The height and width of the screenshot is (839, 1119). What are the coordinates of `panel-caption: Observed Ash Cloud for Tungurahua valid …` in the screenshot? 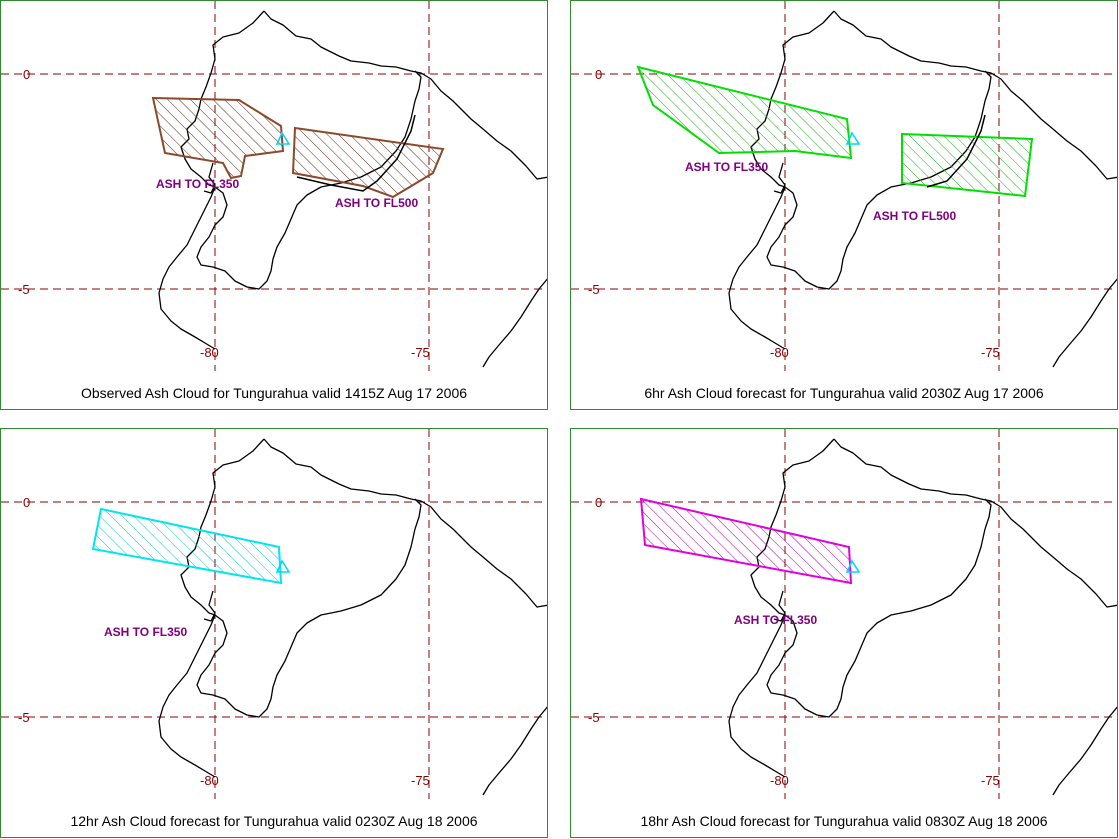 It's located at (274, 393).